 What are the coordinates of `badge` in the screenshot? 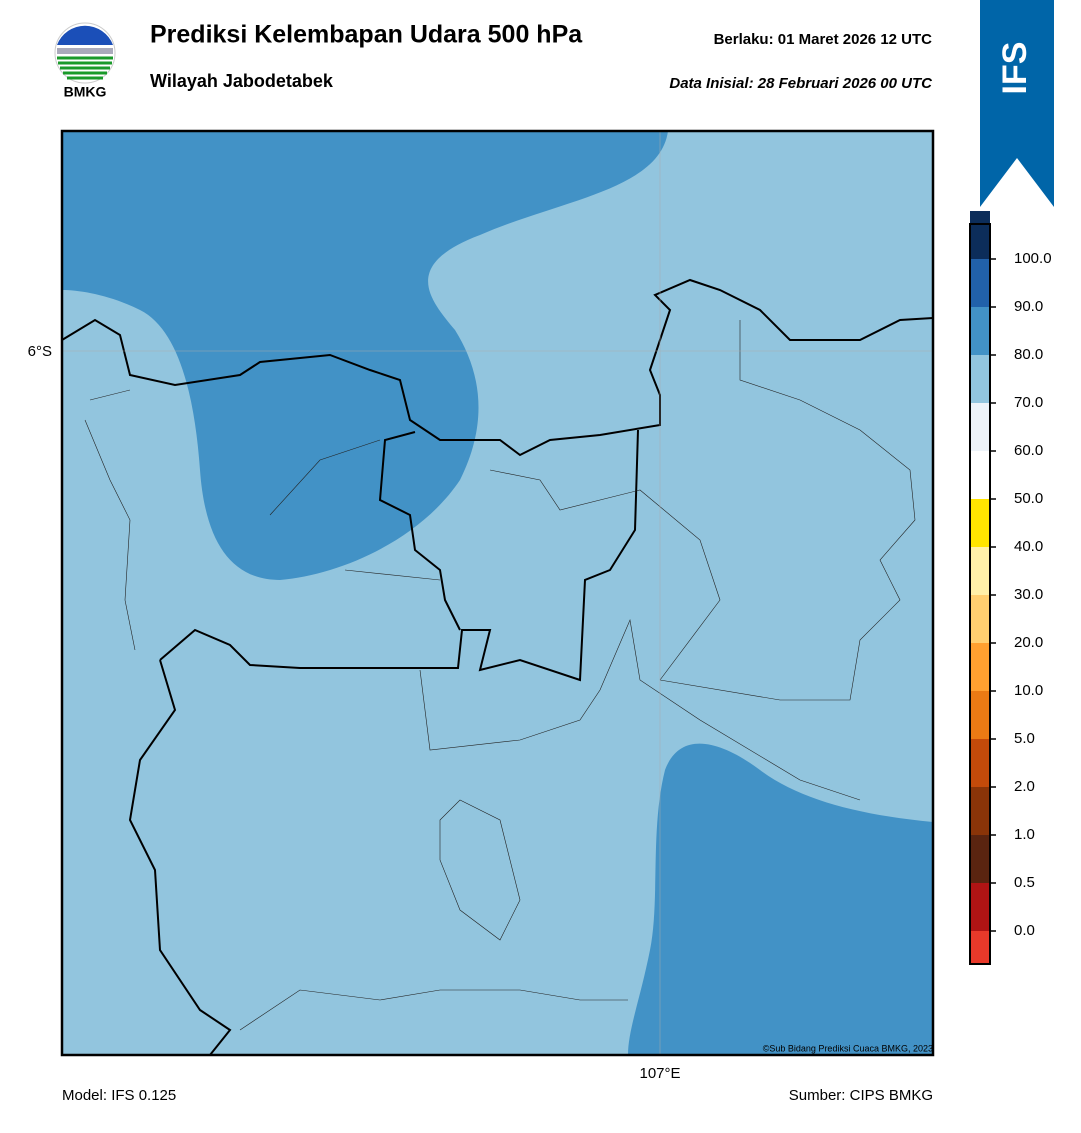 It's located at (1017, 103).